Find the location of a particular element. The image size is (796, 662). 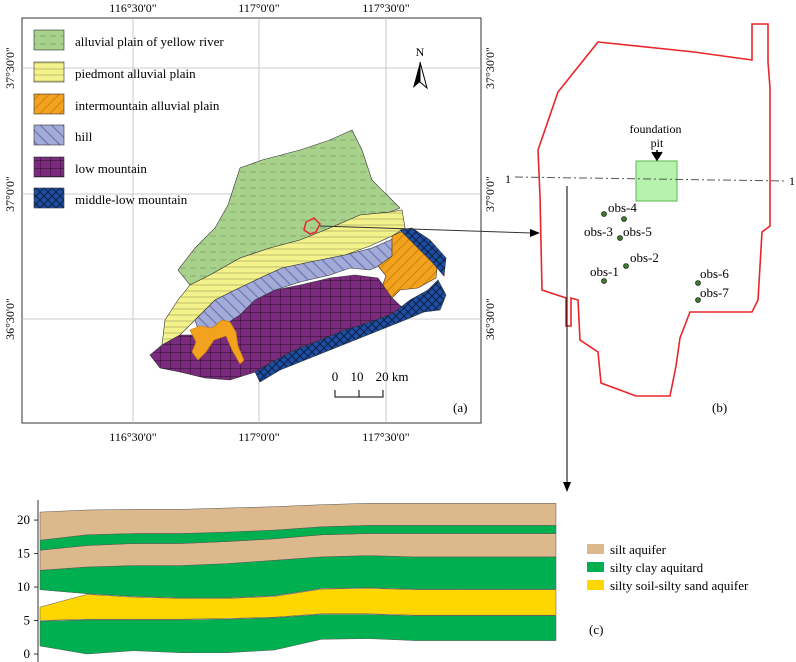

layer-1-silty-clay-aquitard is located at coordinates (298, 634).